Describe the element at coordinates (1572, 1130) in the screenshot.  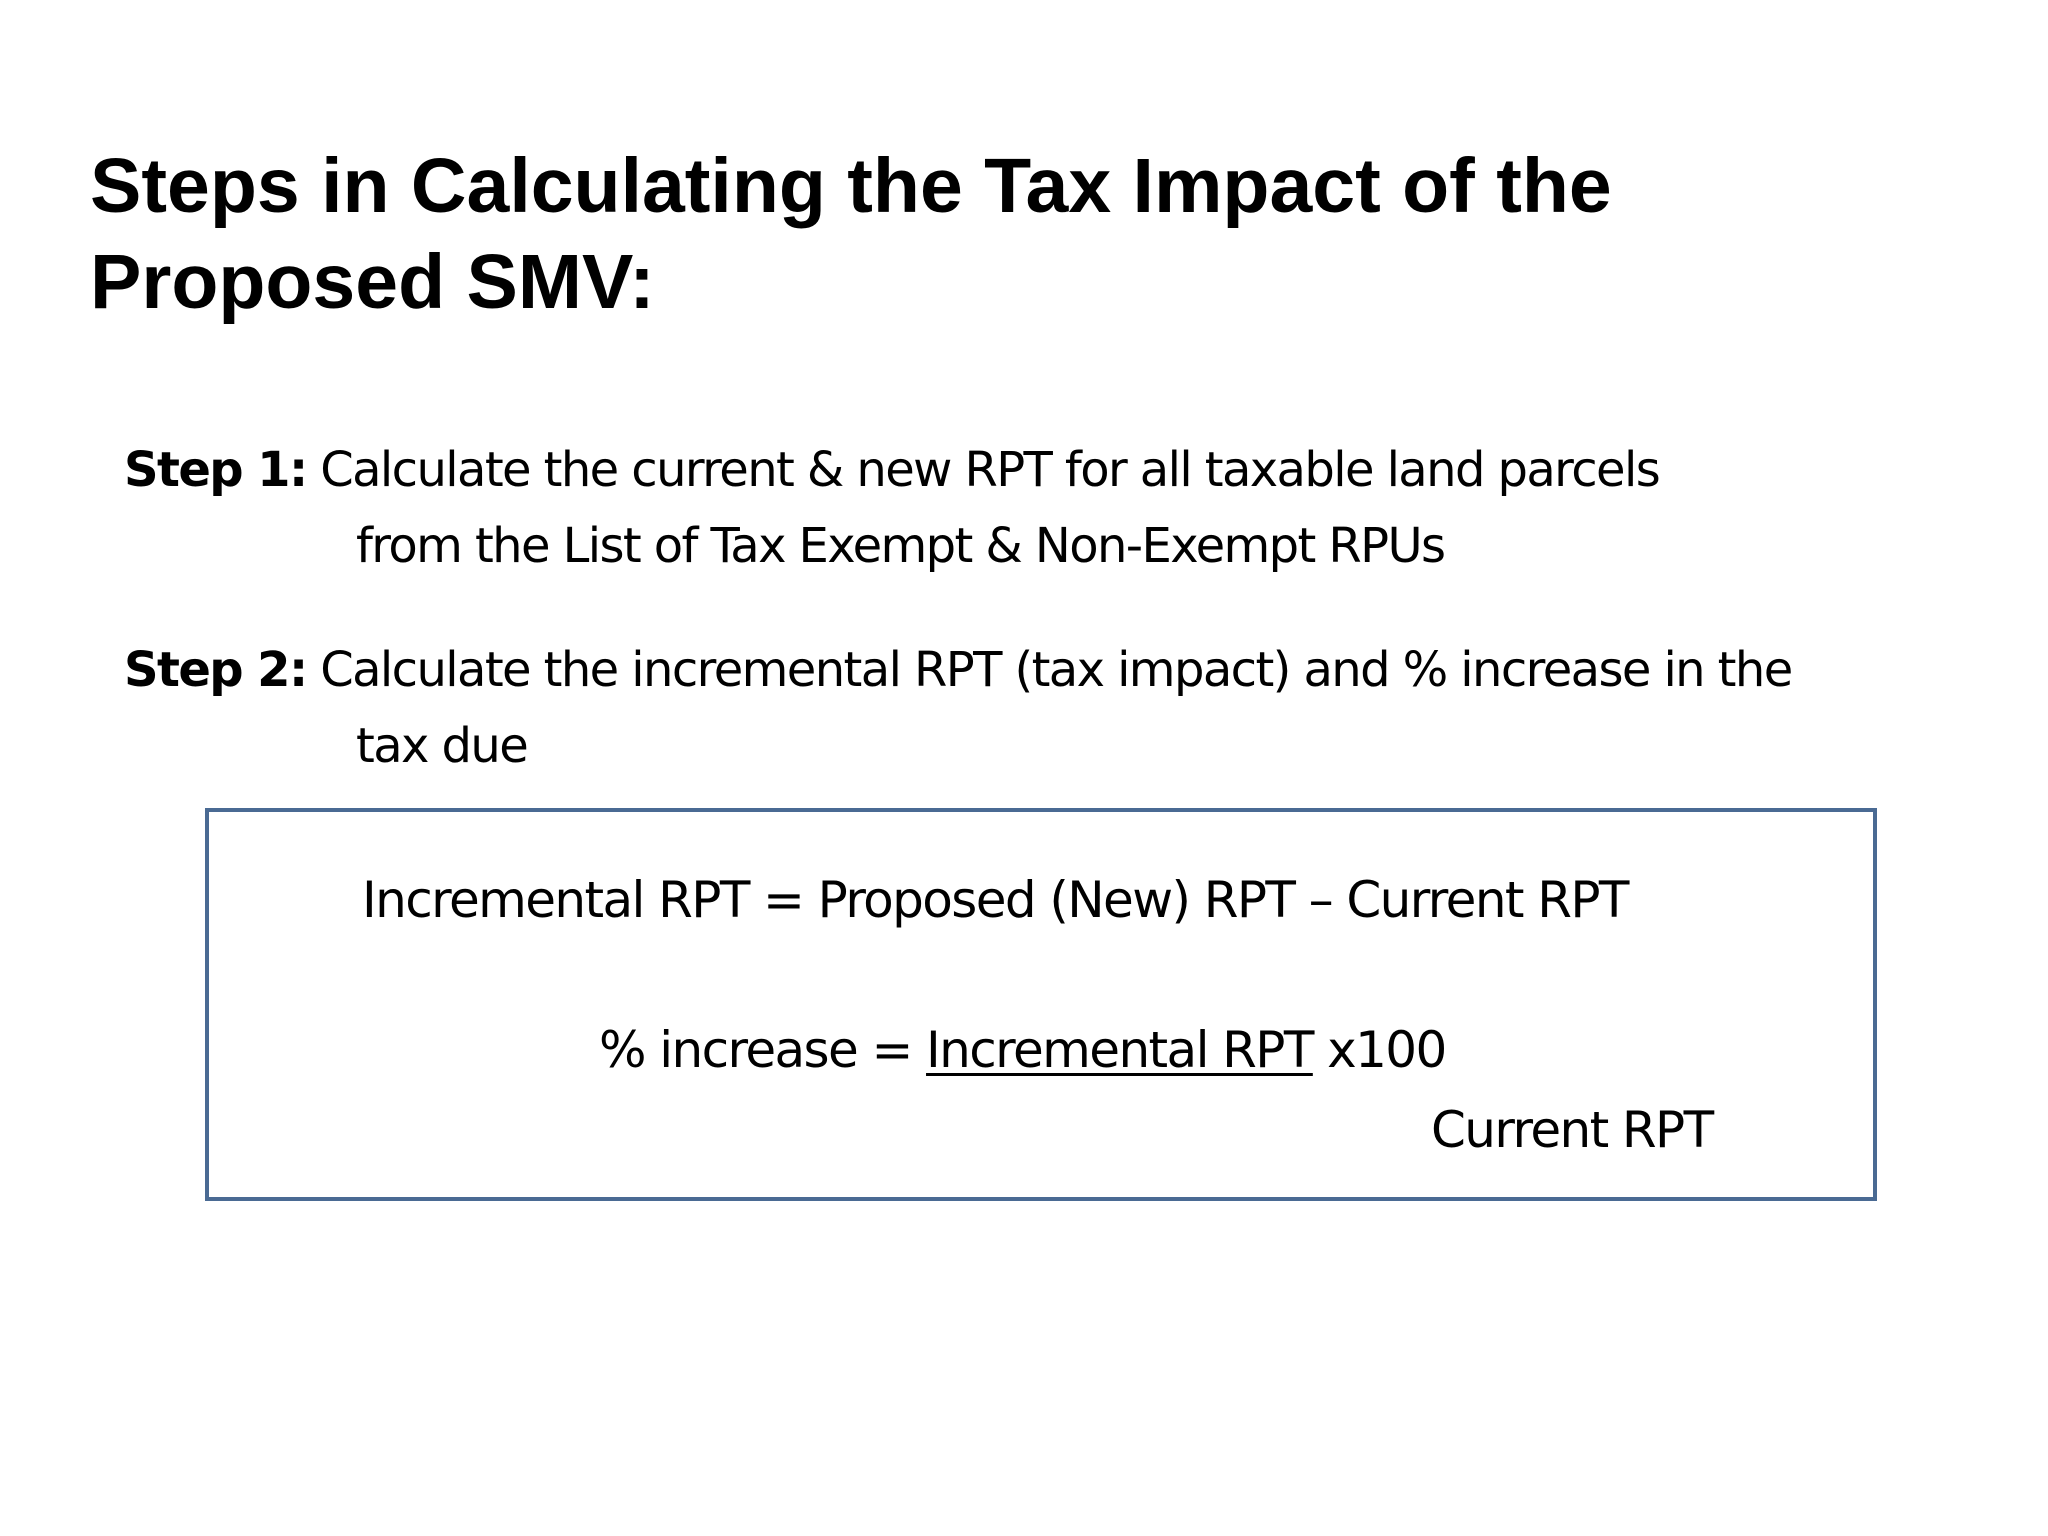
I see `percent-increase-denominator: Current RPT` at that location.